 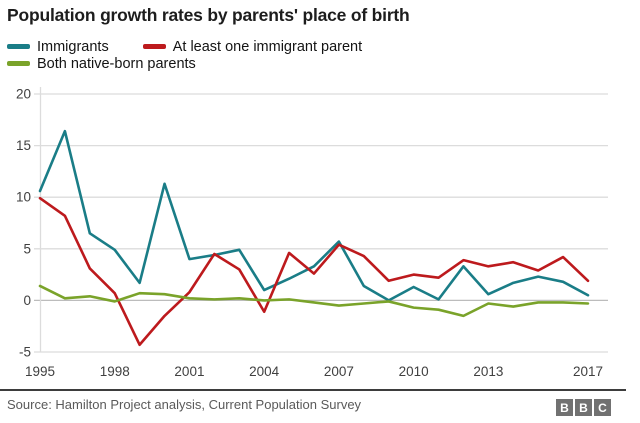 What do you see at coordinates (414, 371) in the screenshot?
I see `x-tick-label: 2010` at bounding box center [414, 371].